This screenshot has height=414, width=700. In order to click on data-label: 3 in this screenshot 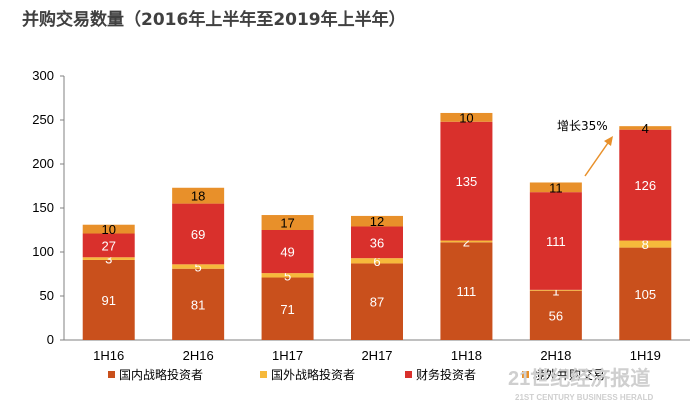, I will do `click(108, 259)`.